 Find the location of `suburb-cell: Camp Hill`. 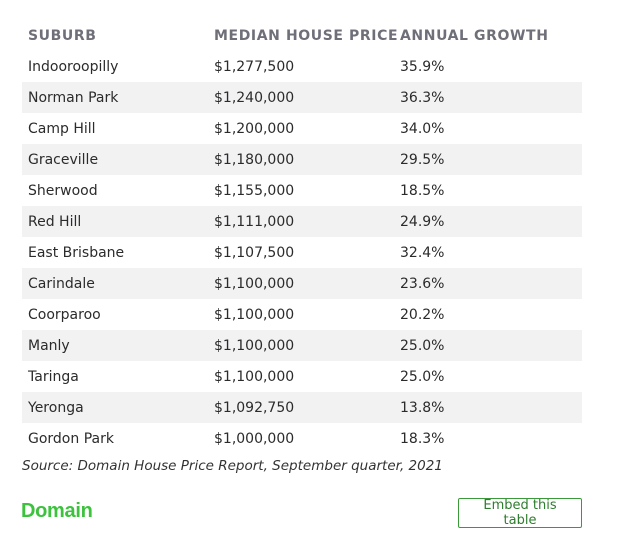

suburb-cell: Camp Hill is located at coordinates (62, 128).